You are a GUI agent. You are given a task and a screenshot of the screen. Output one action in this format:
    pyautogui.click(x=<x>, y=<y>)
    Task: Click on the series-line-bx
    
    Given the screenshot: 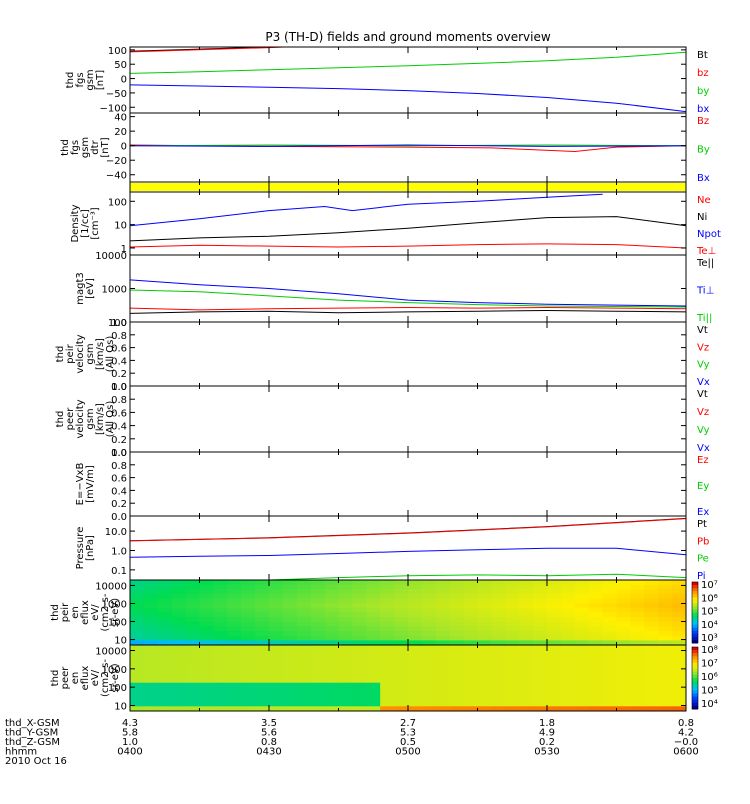 What is the action you would take?
    pyautogui.click(x=408, y=98)
    